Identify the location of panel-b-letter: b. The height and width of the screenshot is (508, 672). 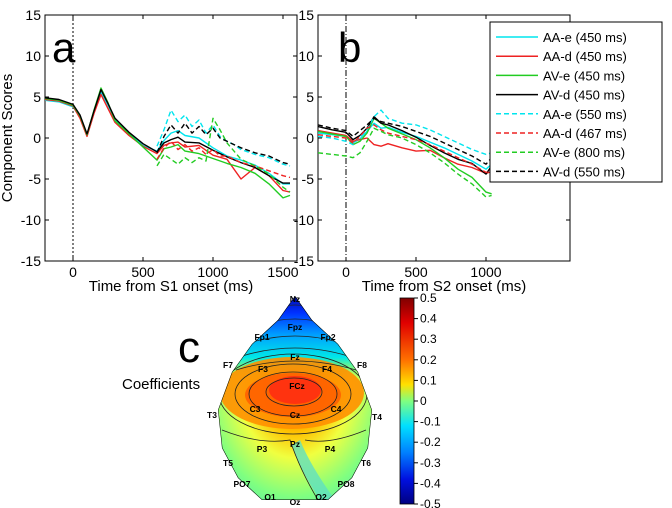
(349, 47).